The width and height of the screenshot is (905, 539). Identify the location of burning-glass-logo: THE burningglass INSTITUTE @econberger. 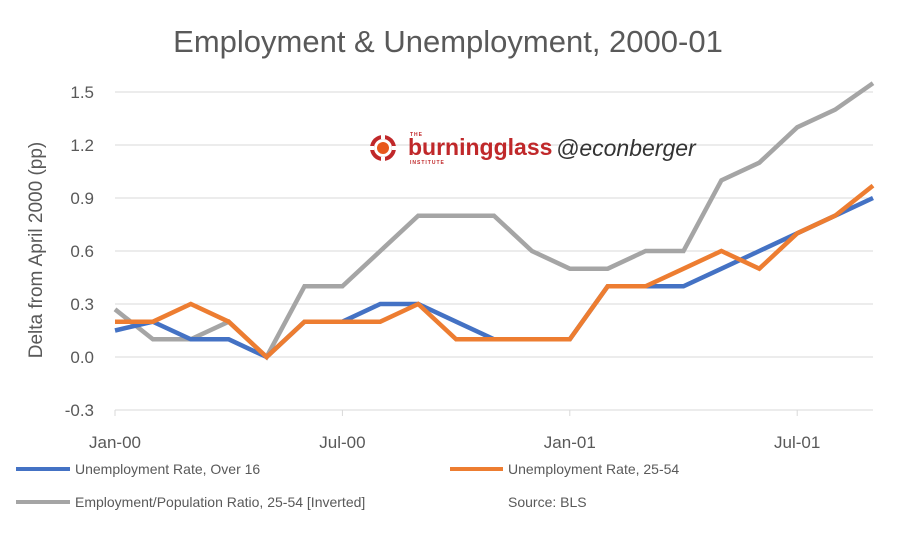
(532, 149).